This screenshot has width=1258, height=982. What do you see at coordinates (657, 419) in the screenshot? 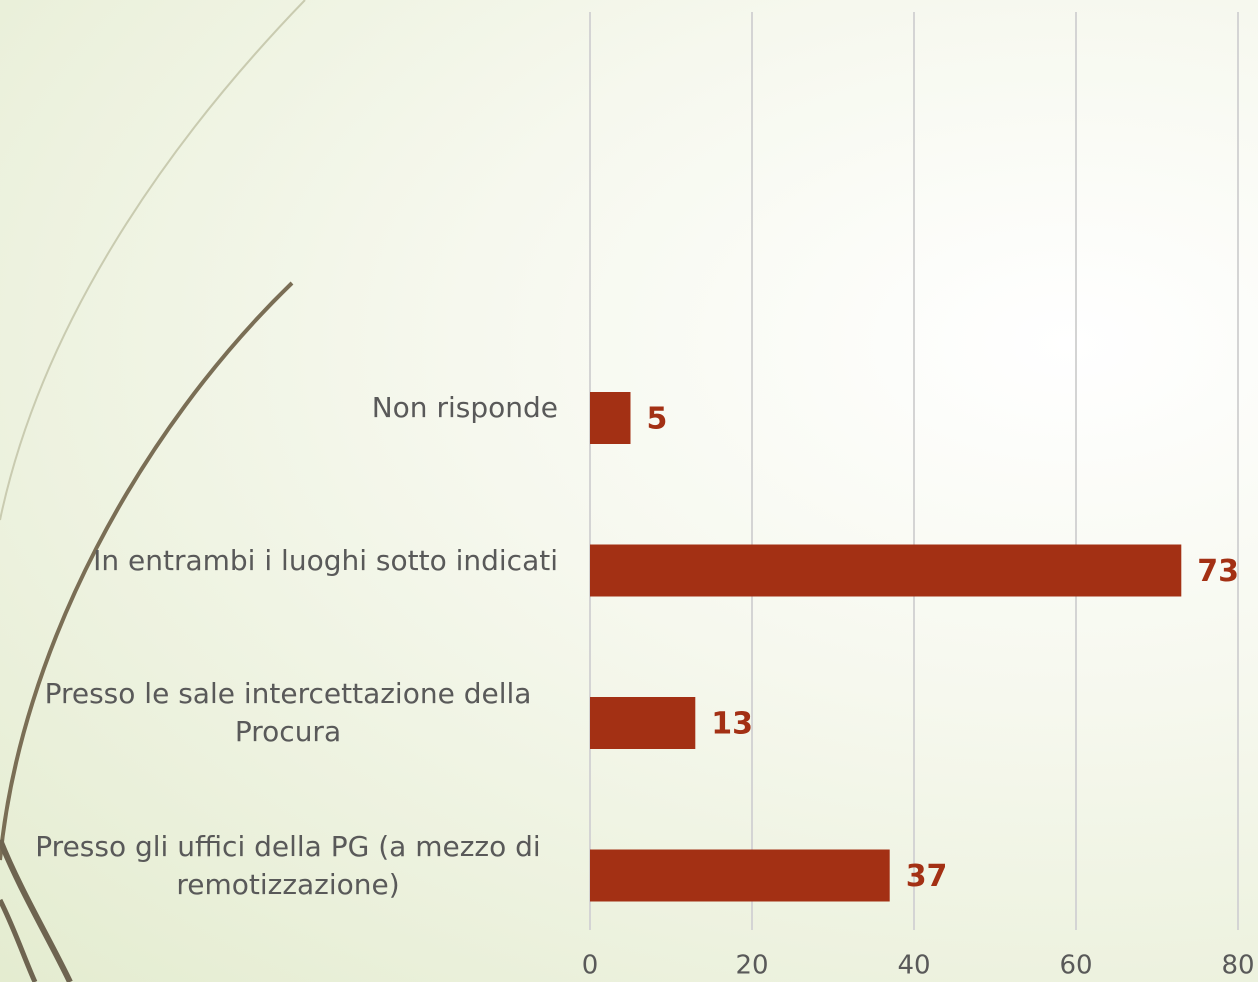
I see `value-label: 5` at bounding box center [657, 419].